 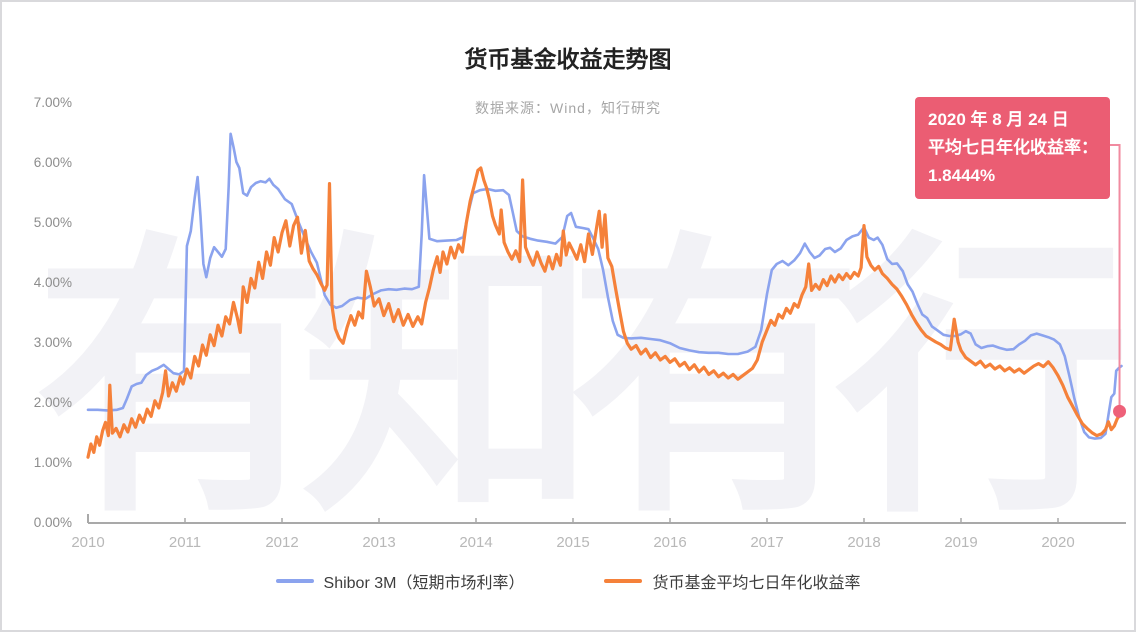 What do you see at coordinates (568, 108) in the screenshot?
I see `chart-subtitle: 数据来源：Wind，知行研究` at bounding box center [568, 108].